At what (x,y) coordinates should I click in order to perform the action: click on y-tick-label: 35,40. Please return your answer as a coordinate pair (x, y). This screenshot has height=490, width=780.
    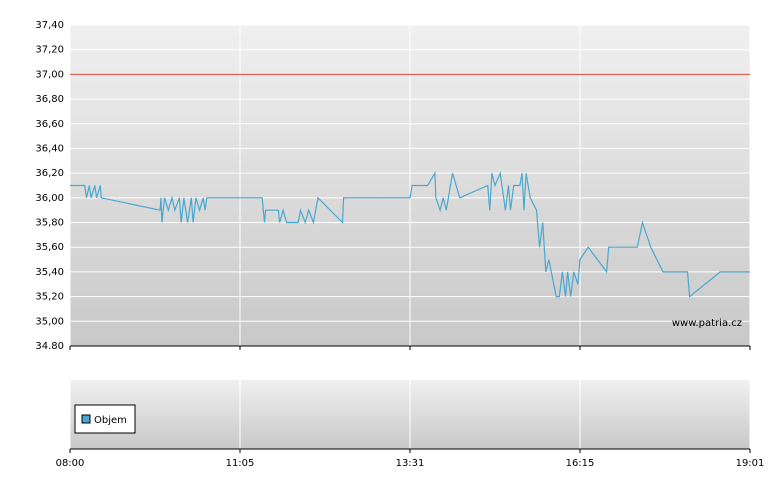
    Looking at the image, I should click on (49, 272).